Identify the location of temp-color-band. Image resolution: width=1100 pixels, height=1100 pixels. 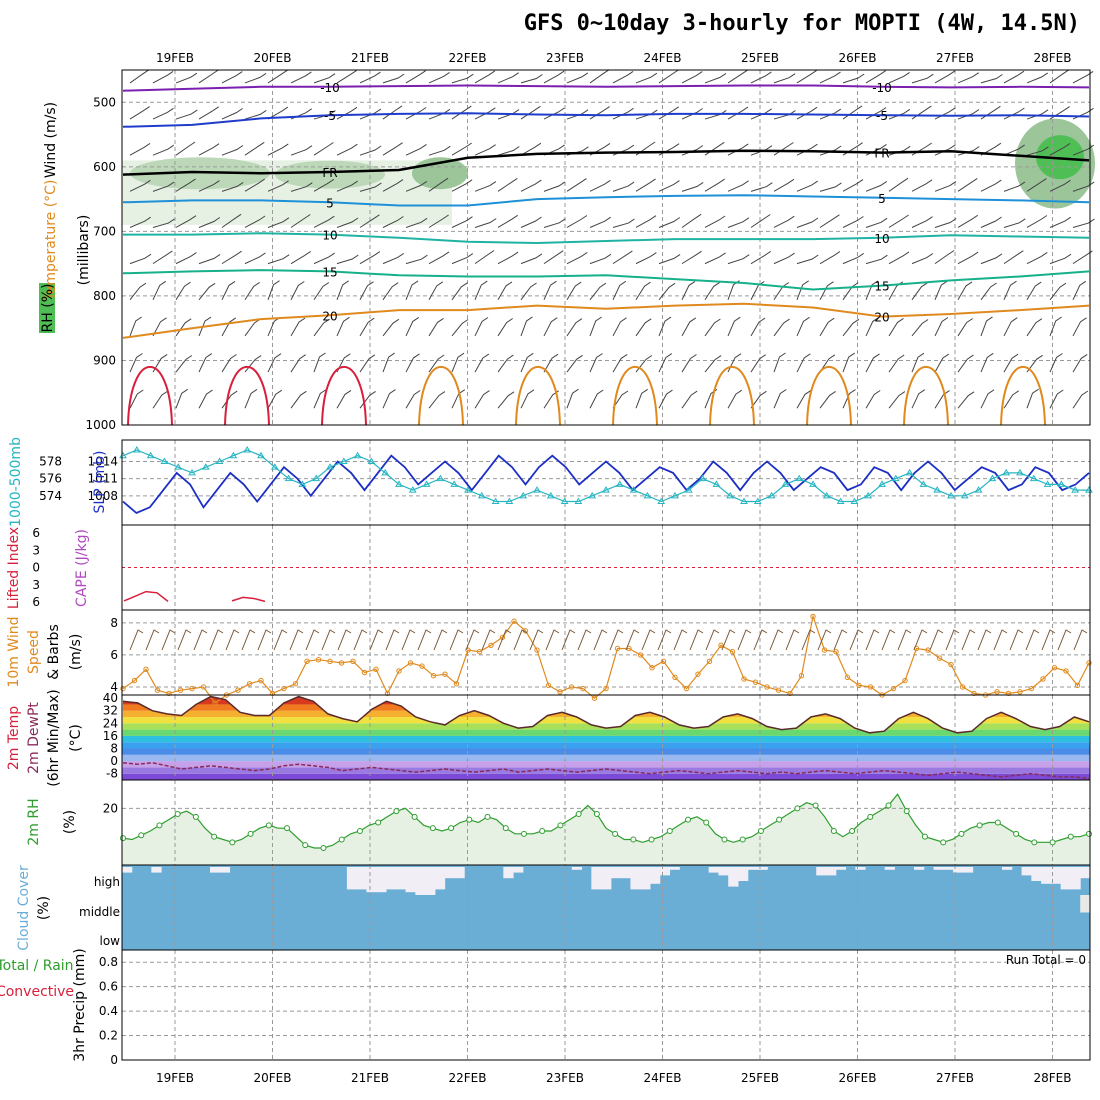
(606, 732).